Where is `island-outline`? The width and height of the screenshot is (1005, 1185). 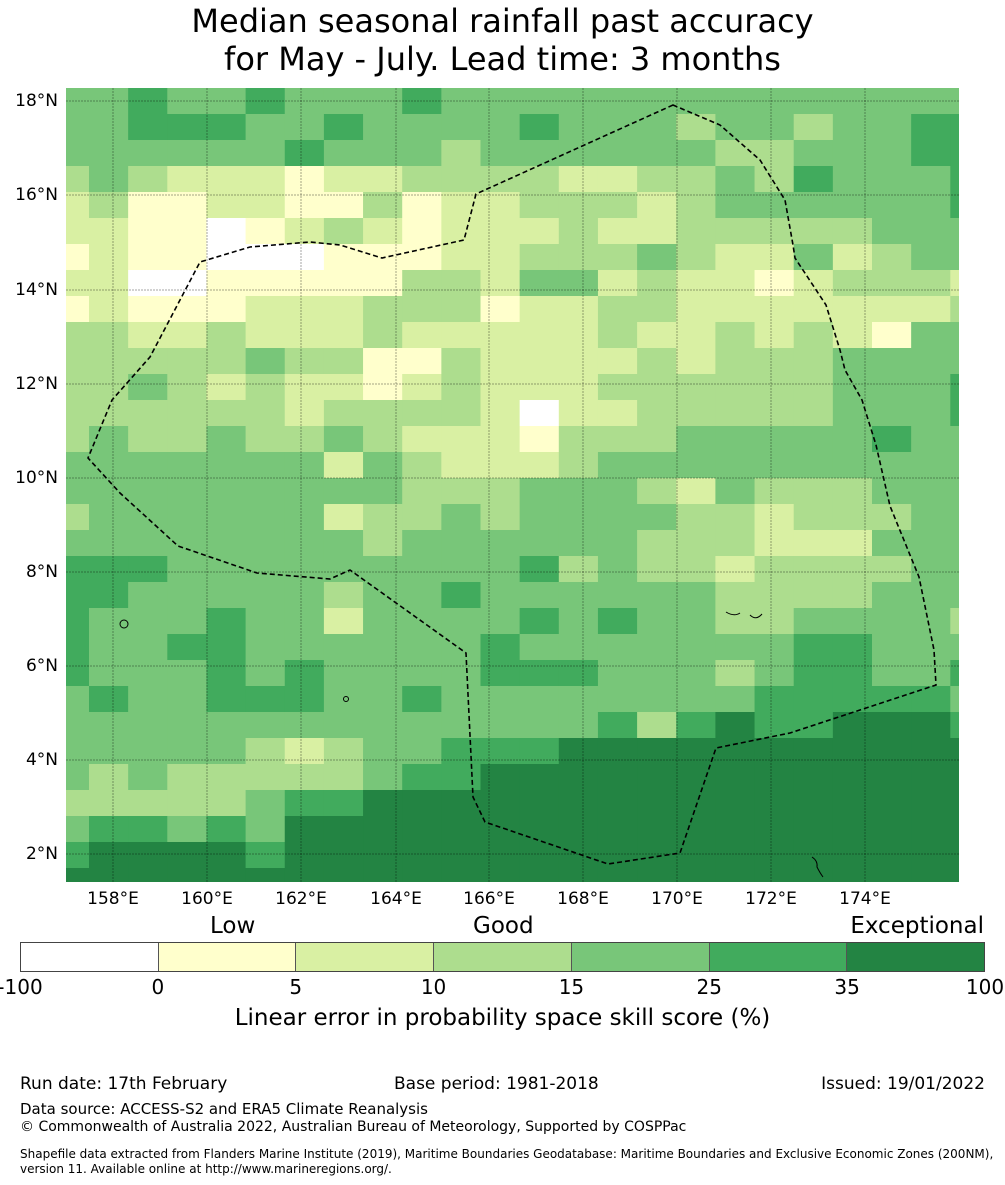
island-outline is located at coordinates (744, 615).